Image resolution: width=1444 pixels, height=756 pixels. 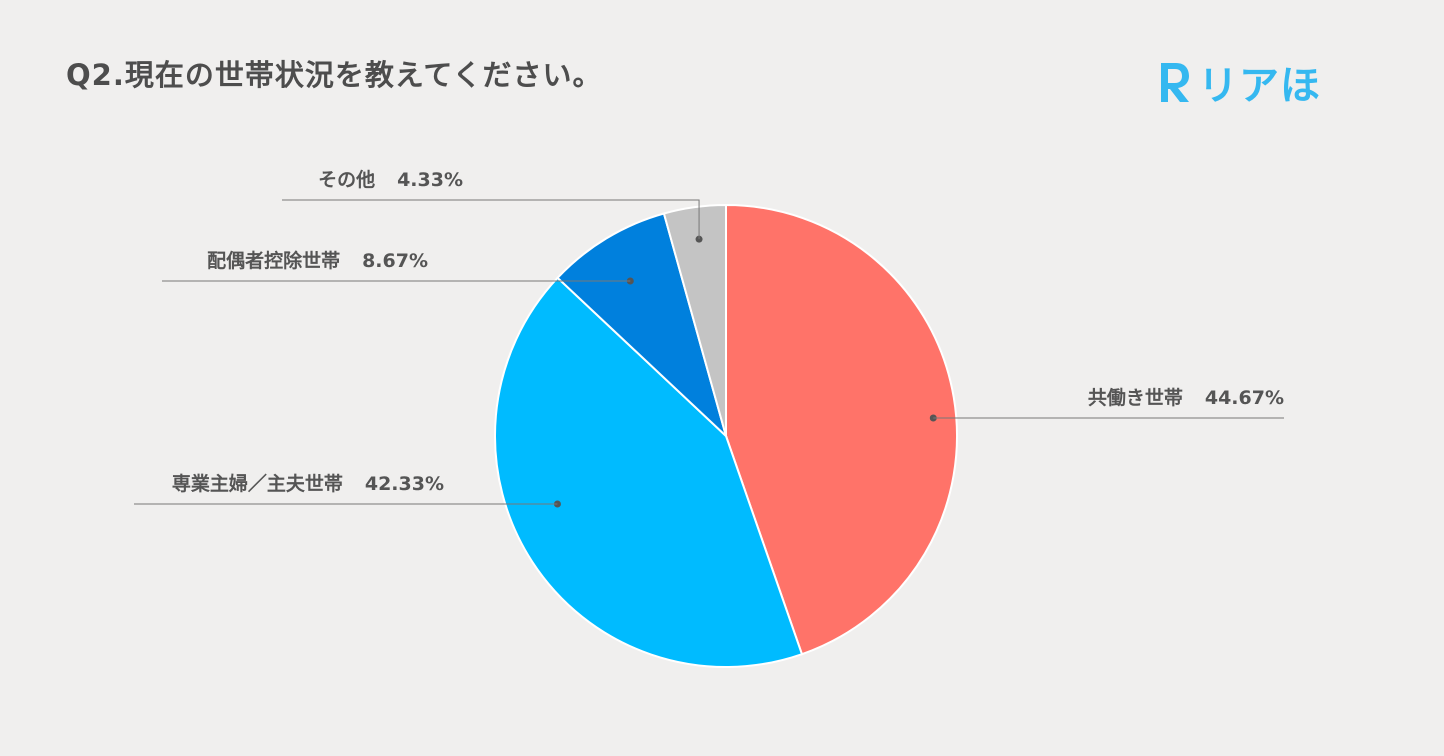 I want to click on logo-r-icon, so click(x=1175, y=82).